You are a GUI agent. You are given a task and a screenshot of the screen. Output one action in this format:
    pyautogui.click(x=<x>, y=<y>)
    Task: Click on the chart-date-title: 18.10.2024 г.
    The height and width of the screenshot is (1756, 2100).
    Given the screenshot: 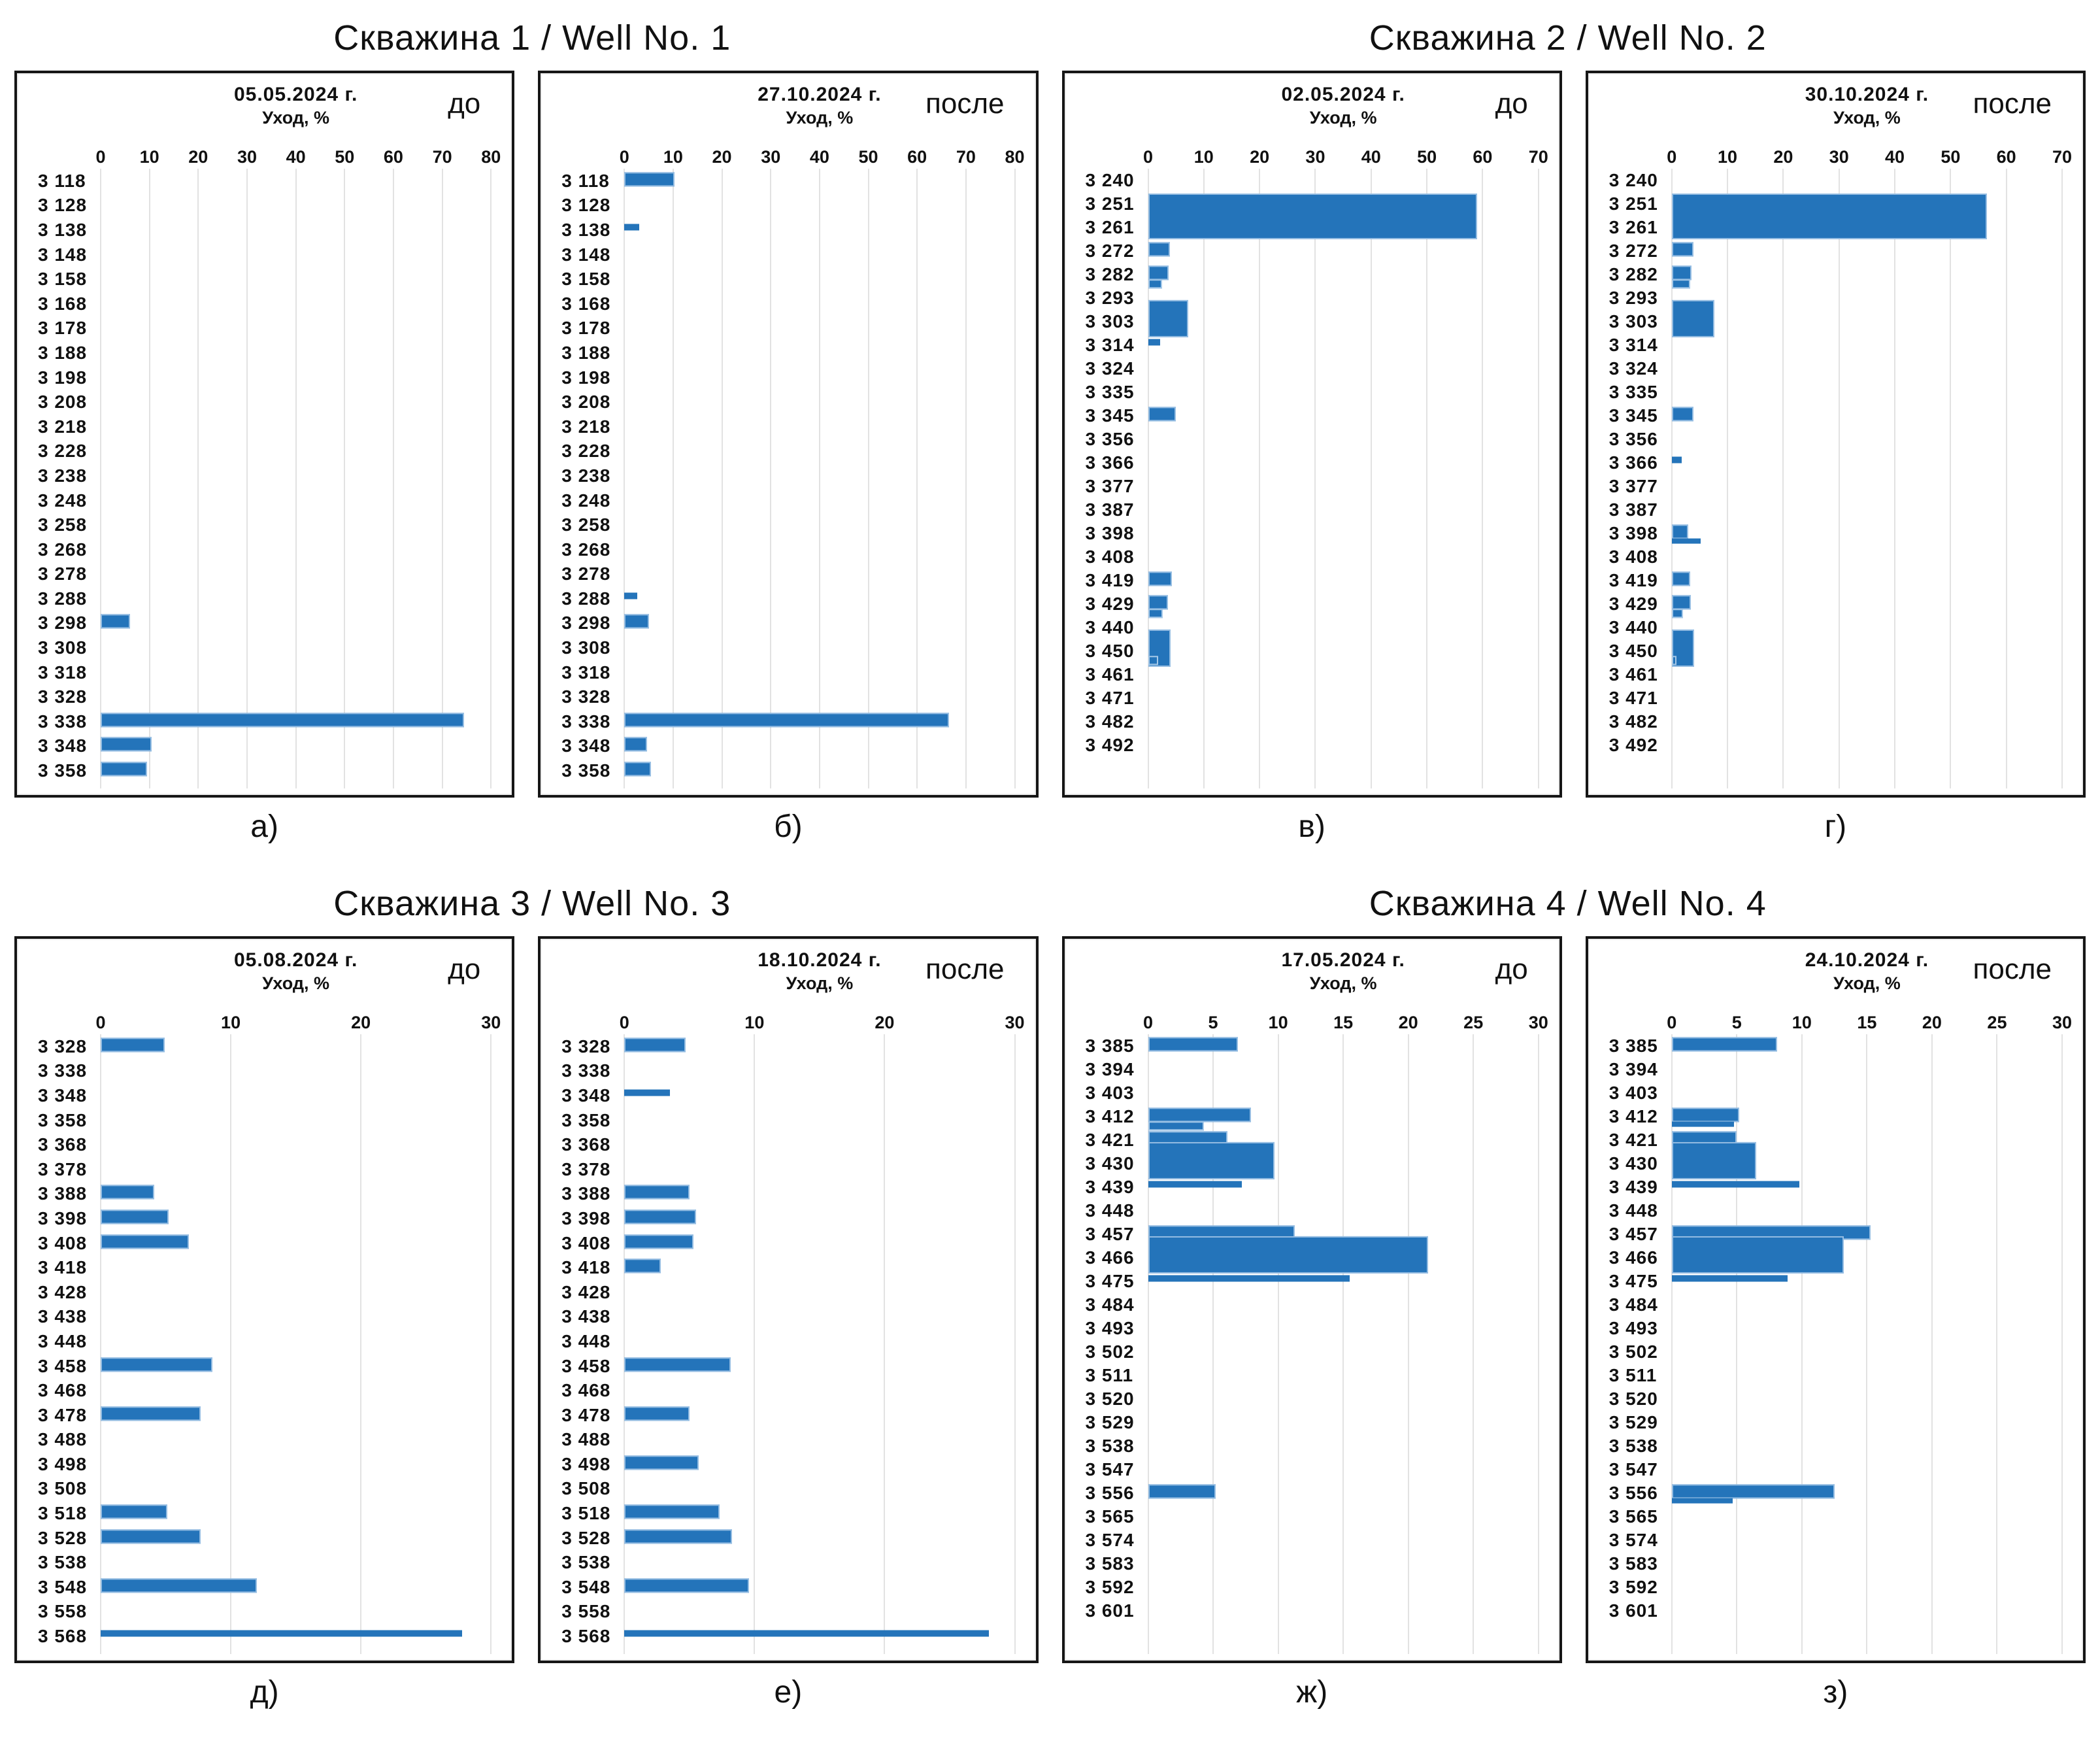 What is the action you would take?
    pyautogui.click(x=820, y=960)
    